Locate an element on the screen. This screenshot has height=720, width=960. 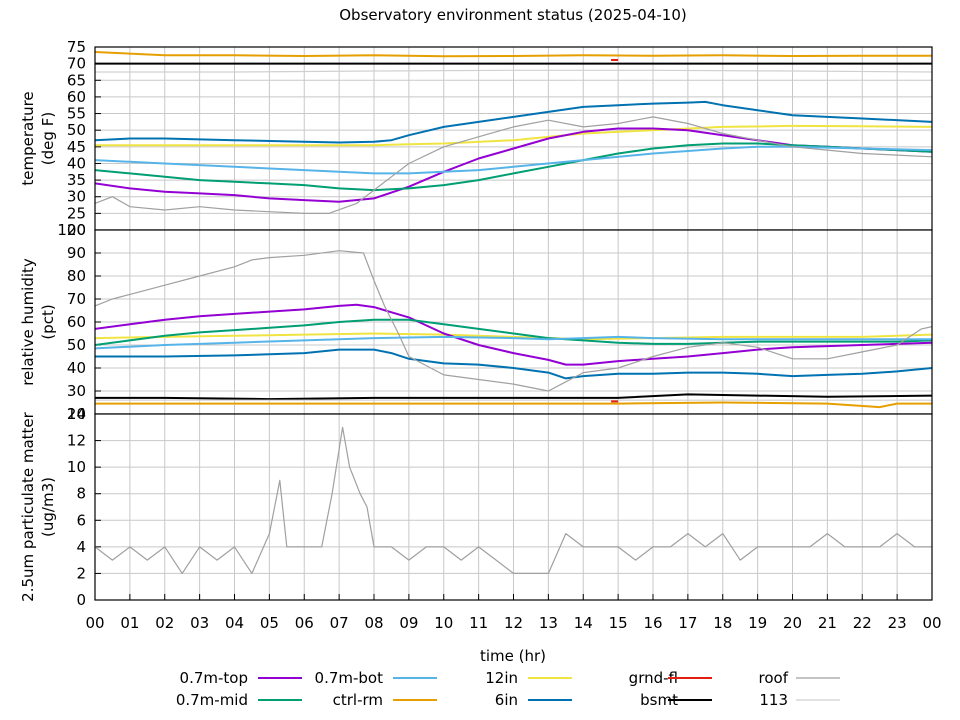
x-tick-label: 22 is located at coordinates (862, 623).